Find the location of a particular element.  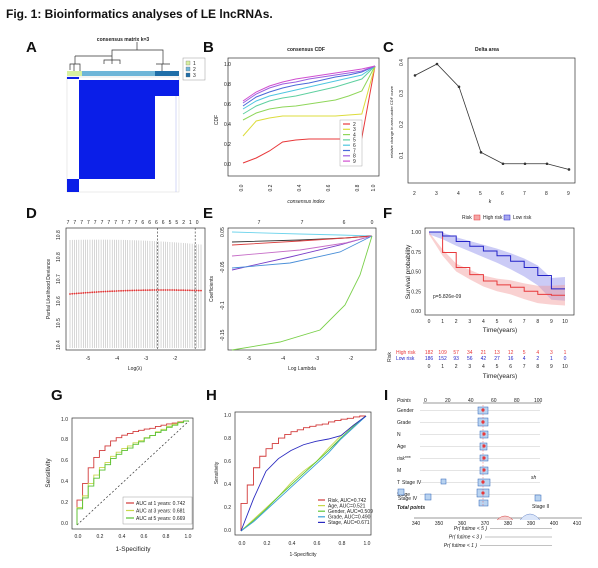

cdf-line-k4 is located at coordinates (309, 93).